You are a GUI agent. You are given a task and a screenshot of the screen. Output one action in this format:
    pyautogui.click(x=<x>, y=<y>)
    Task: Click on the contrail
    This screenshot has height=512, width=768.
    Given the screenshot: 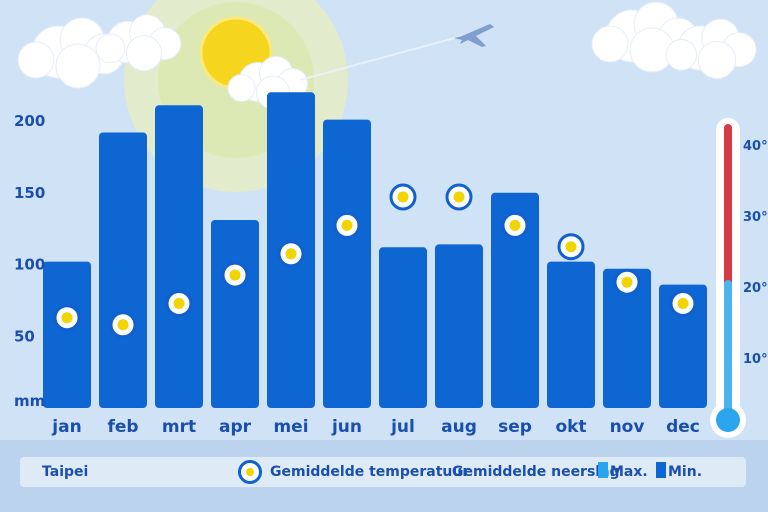 What is the action you would take?
    pyautogui.click(x=381, y=58)
    